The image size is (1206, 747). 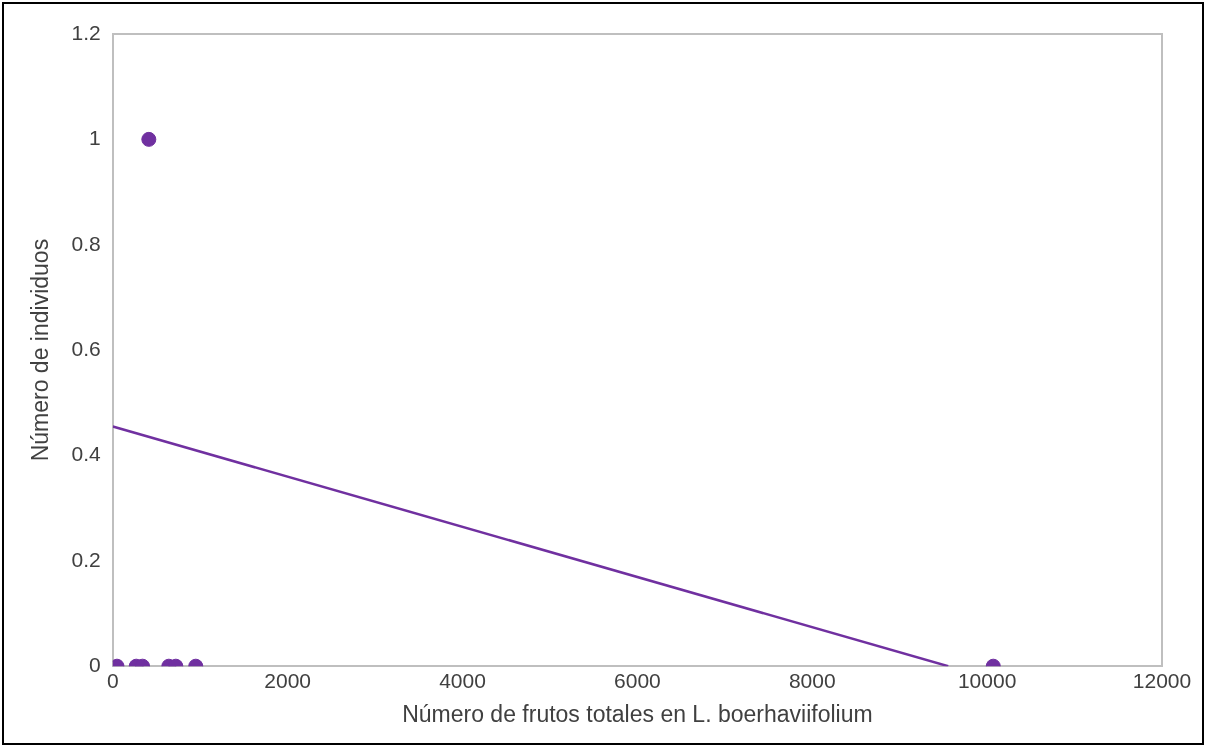 I want to click on y-tick-label: 0.8, so click(x=86, y=243).